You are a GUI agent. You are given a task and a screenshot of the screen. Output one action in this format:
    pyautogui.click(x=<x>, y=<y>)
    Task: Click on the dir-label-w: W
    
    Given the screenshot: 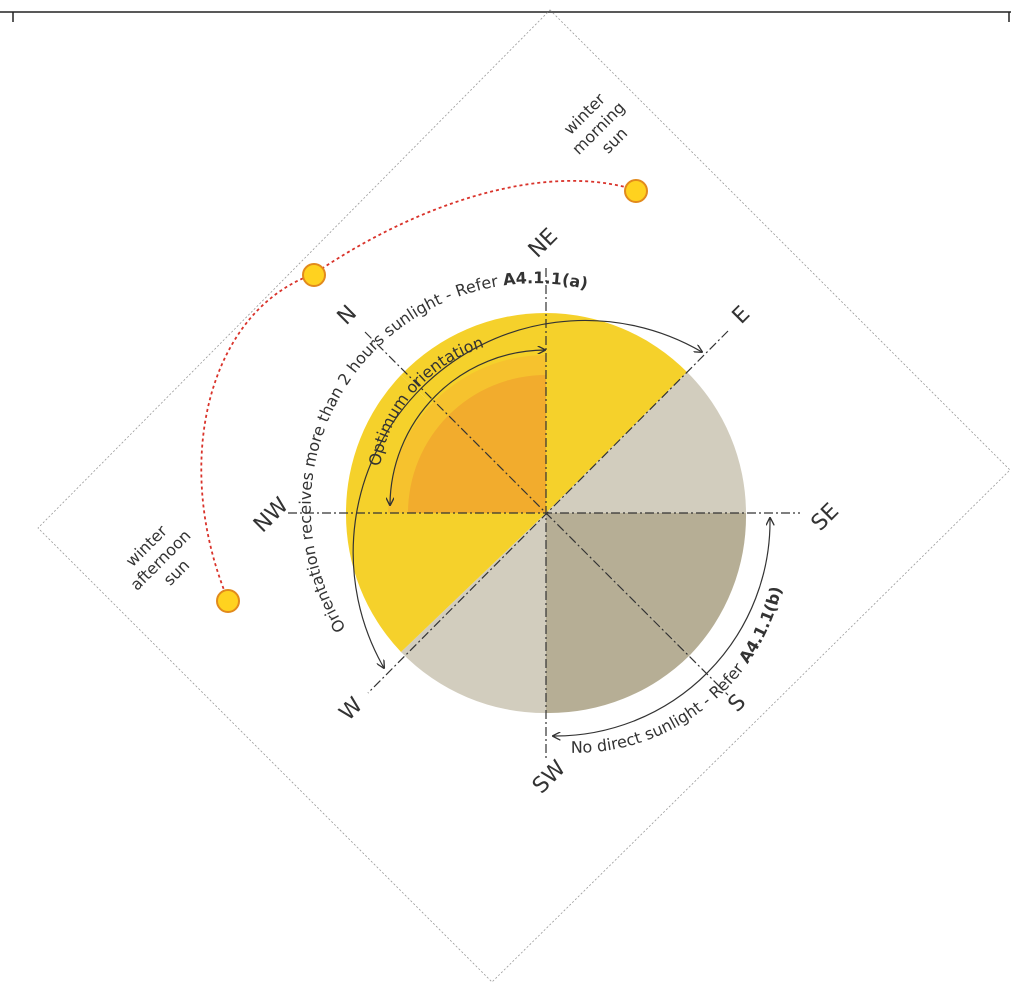 What is the action you would take?
    pyautogui.click(x=351, y=709)
    